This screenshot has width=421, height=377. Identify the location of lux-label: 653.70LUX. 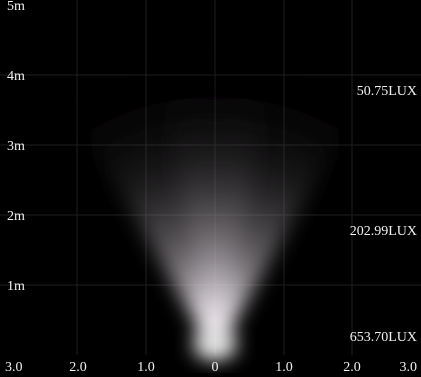
(383, 337).